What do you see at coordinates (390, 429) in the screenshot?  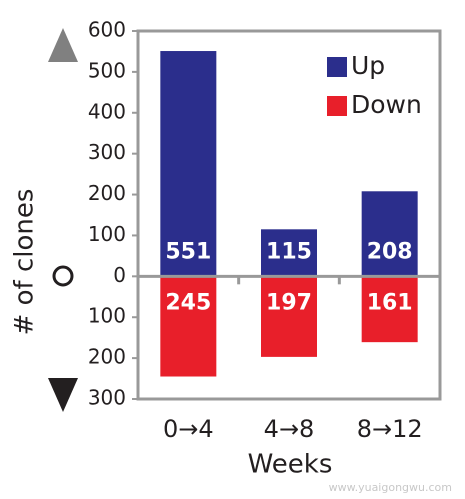 I see `x-tick-label: 8→12` at bounding box center [390, 429].